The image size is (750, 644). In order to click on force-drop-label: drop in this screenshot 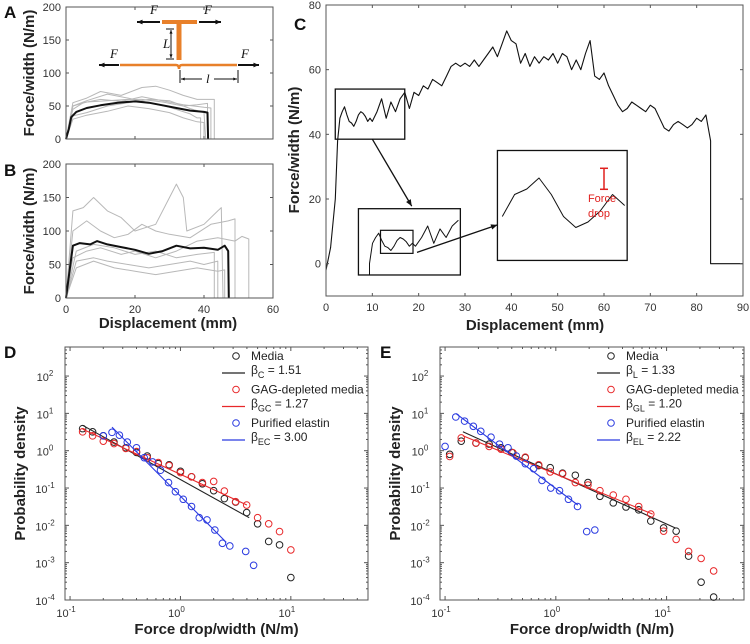, I will do `click(599, 214)`.